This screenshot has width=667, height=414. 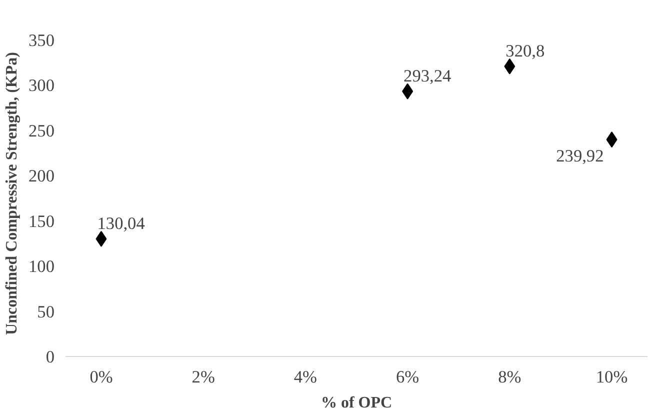 I want to click on x-tick-label: 2%, so click(x=203, y=377).